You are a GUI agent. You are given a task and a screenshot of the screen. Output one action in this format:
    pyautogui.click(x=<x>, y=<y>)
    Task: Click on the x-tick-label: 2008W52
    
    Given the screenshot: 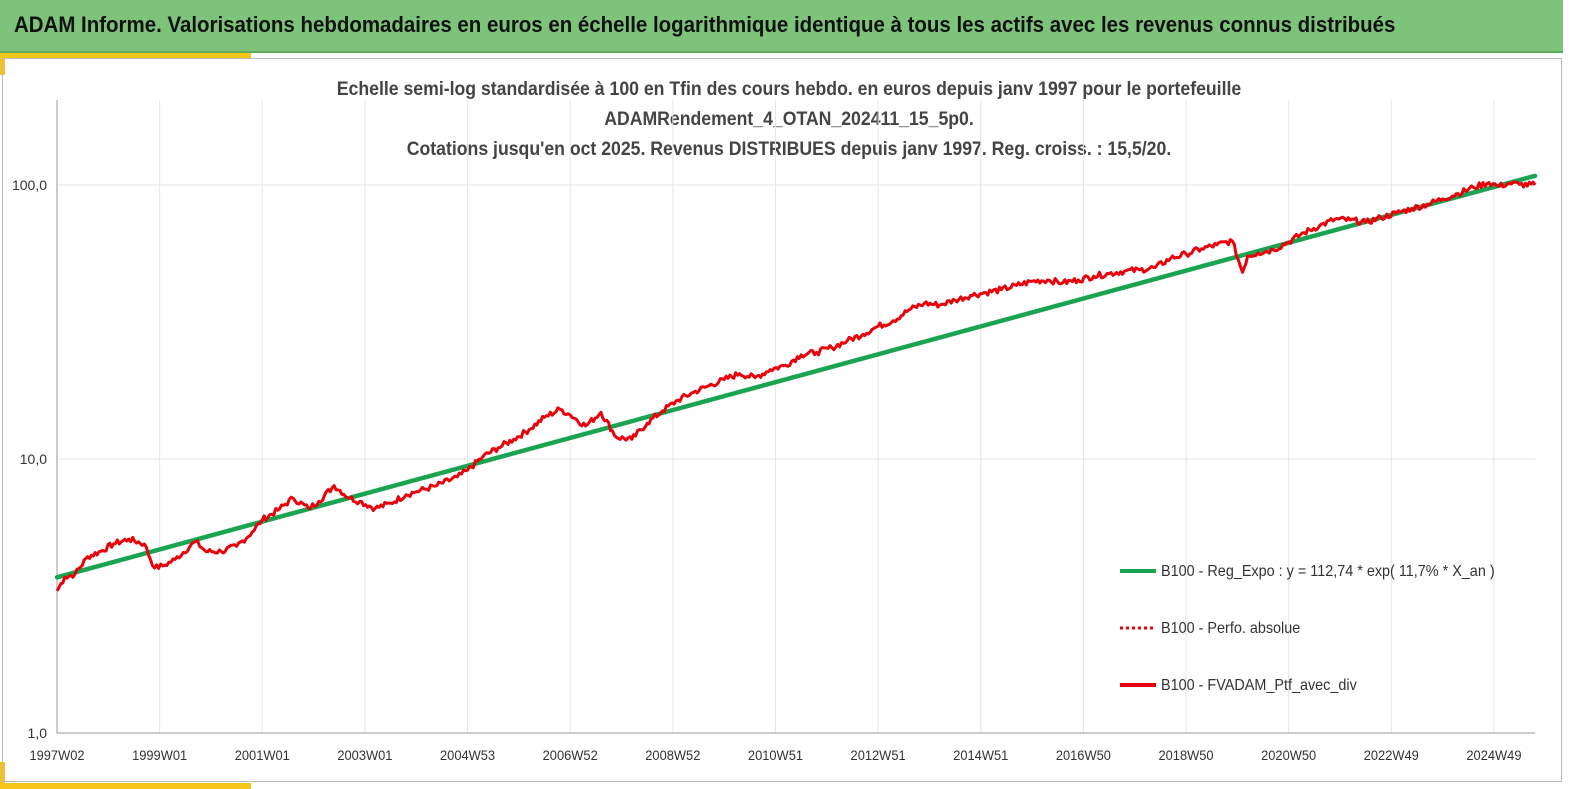 What is the action you would take?
    pyautogui.click(x=672, y=756)
    